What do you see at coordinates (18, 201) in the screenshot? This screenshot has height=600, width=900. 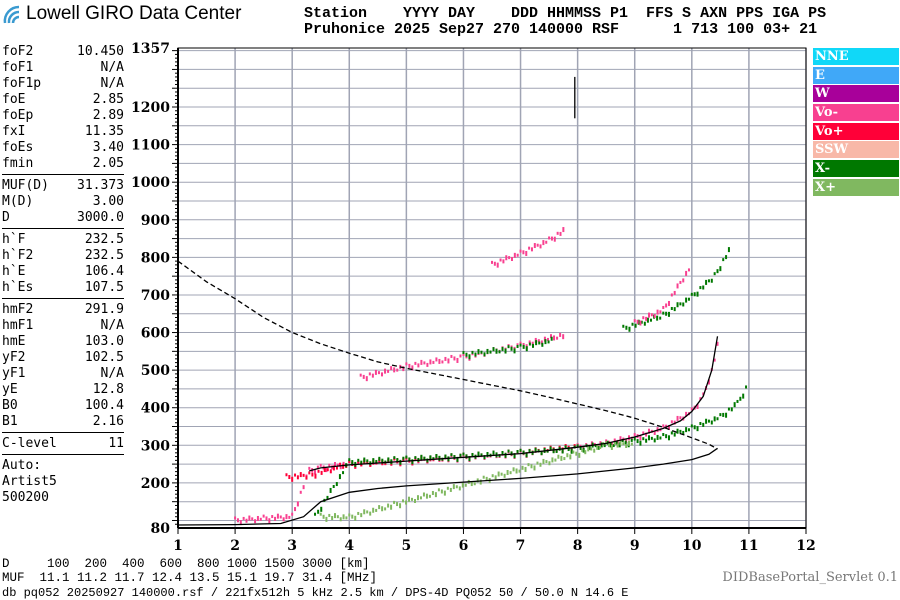 I see `param-name: M(D)` at bounding box center [18, 201].